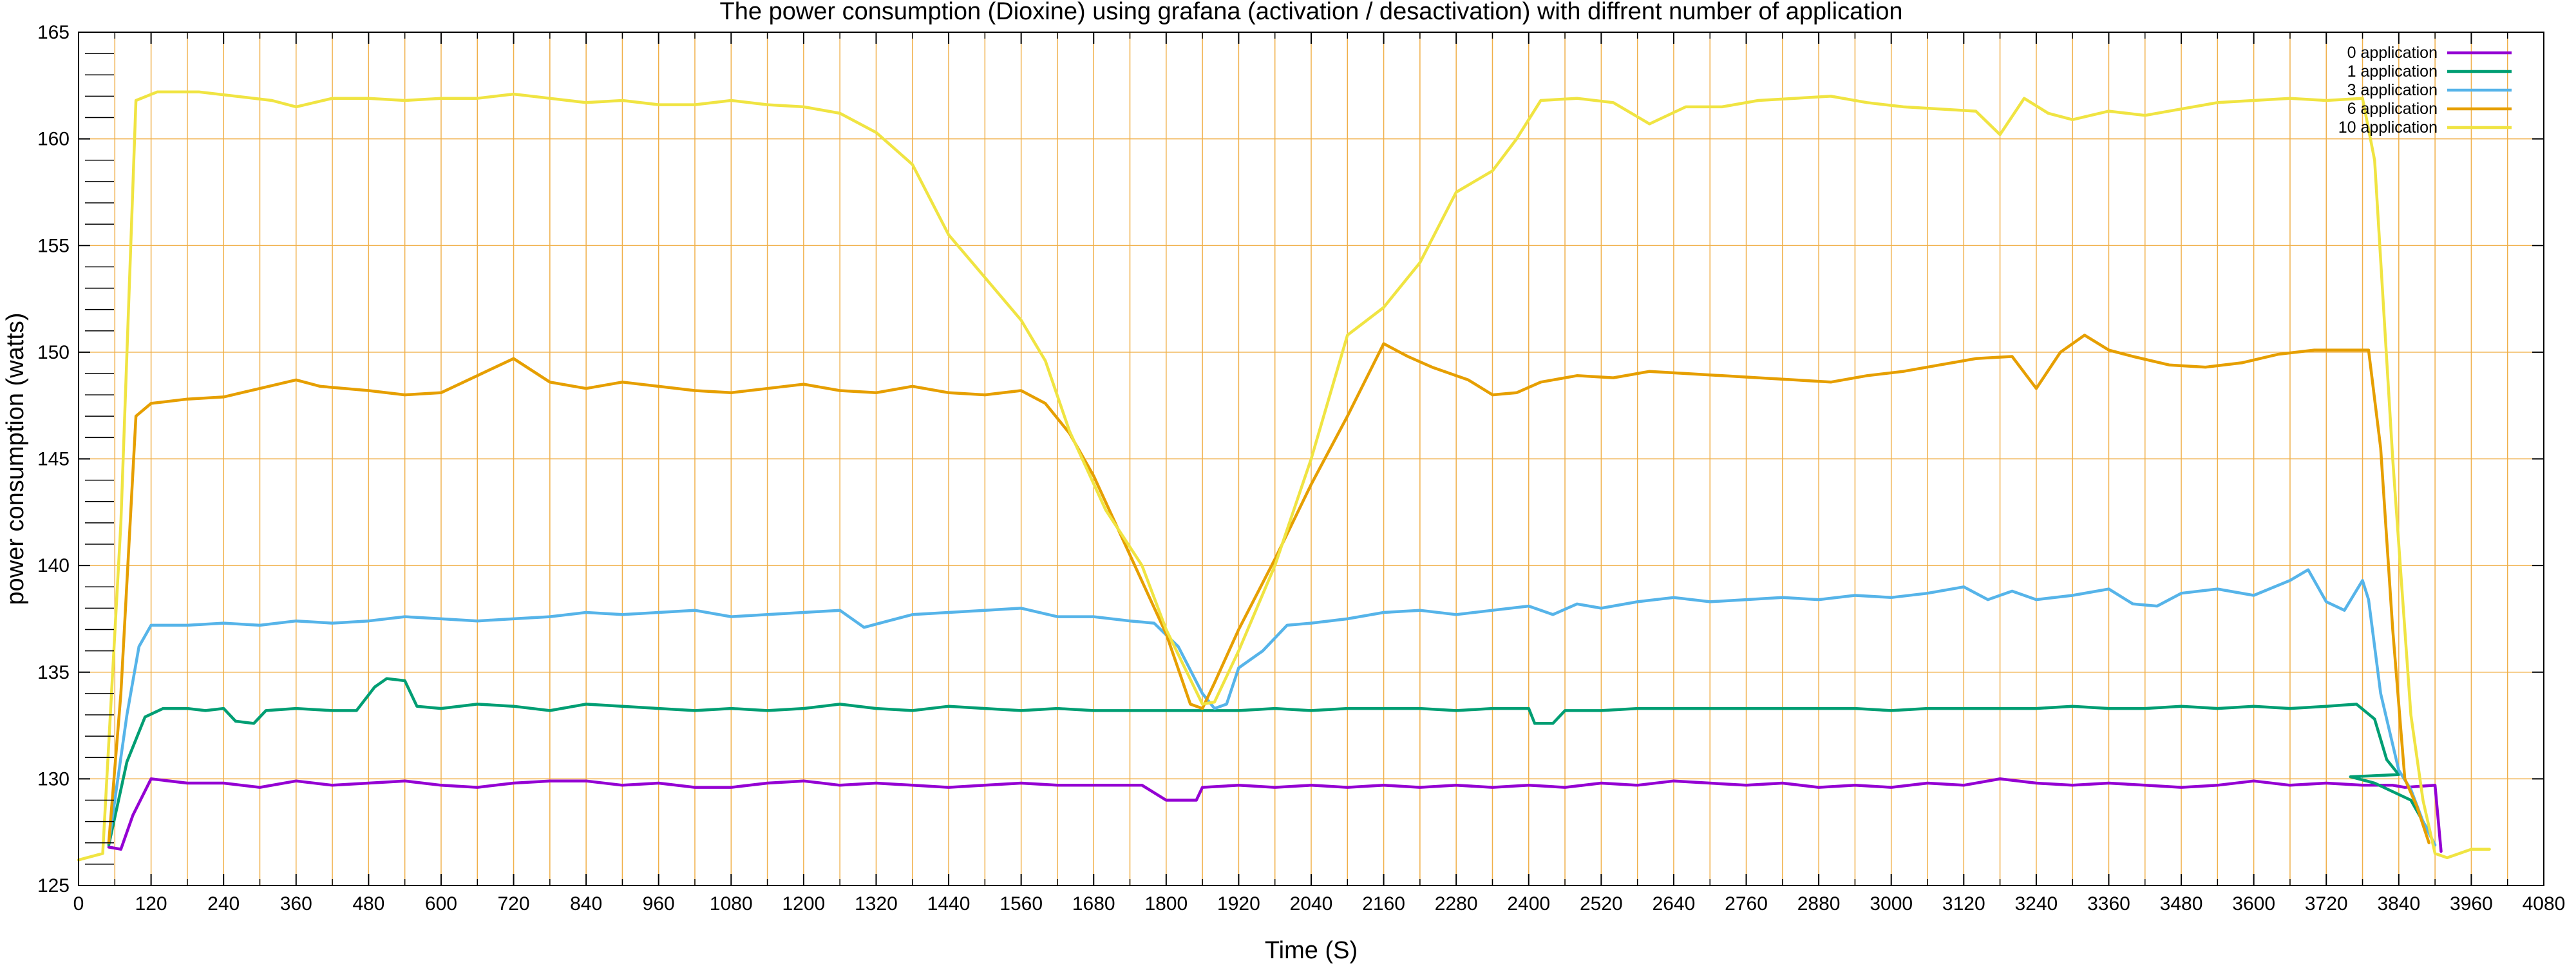 This screenshot has width=2576, height=966. Describe the element at coordinates (1238, 904) in the screenshot. I see `x-tick-label: 1920` at that location.